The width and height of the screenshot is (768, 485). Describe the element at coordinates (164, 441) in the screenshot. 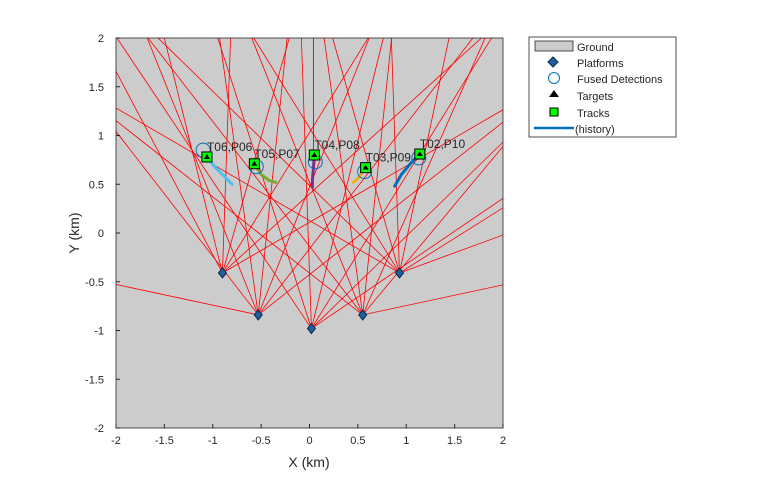

I see `x-tick-label: -1.5` at that location.